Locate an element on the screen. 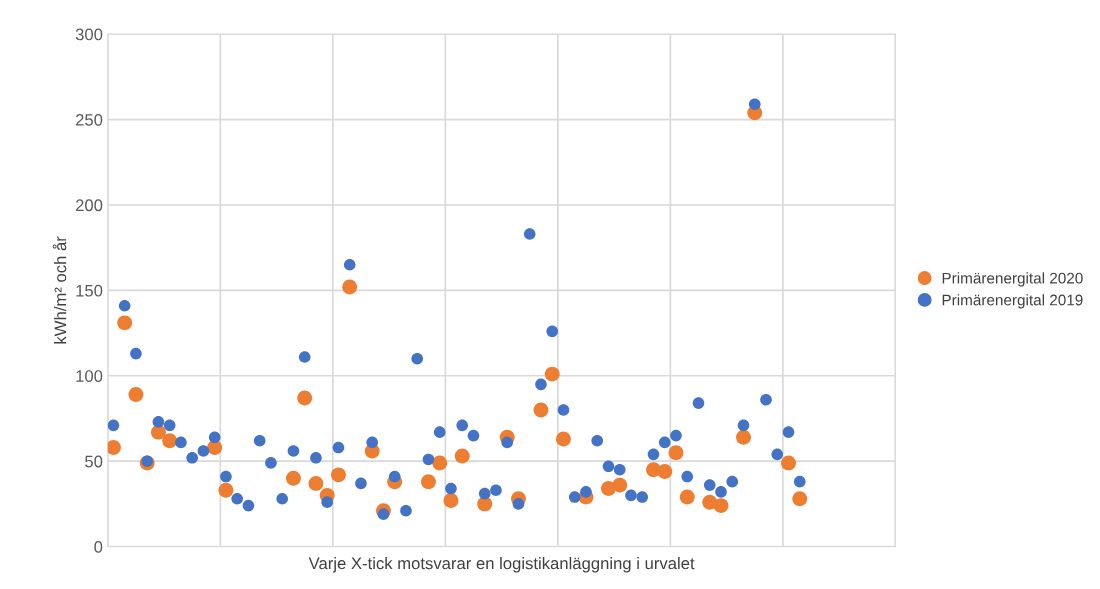 Image resolution: width=1100 pixels, height=589 pixels. x-axis-title: Varje X-tick motsvarar en logistikanläggning i urvalet is located at coordinates (501, 565).